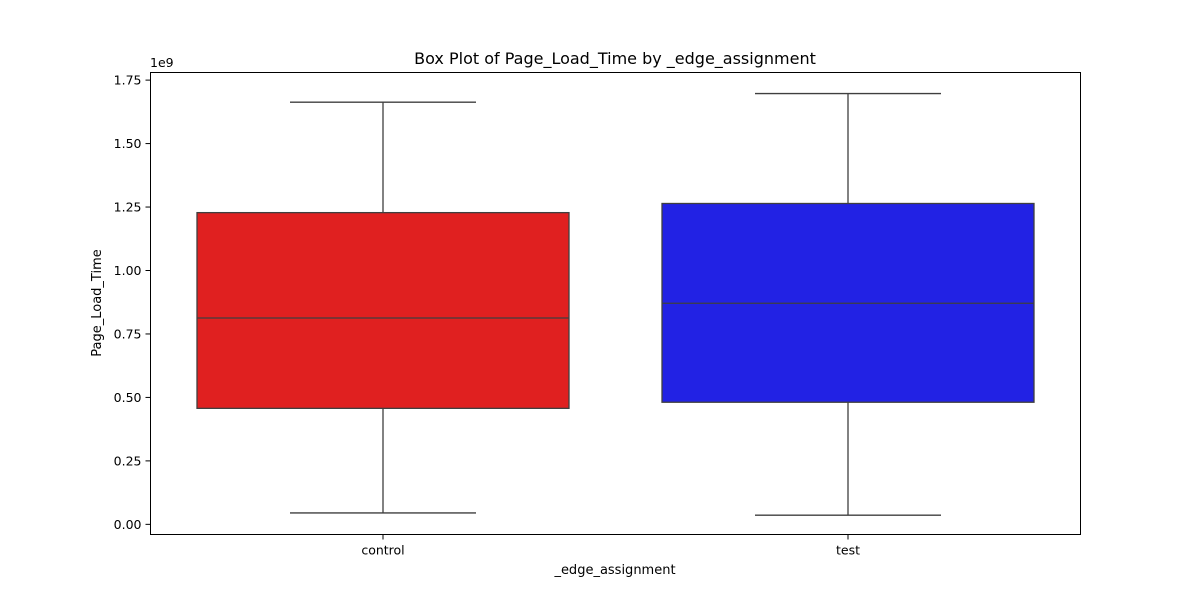 This screenshot has width=1200, height=604. What do you see at coordinates (614, 570) in the screenshot?
I see `x-axis-label: _edge_assignment` at bounding box center [614, 570].